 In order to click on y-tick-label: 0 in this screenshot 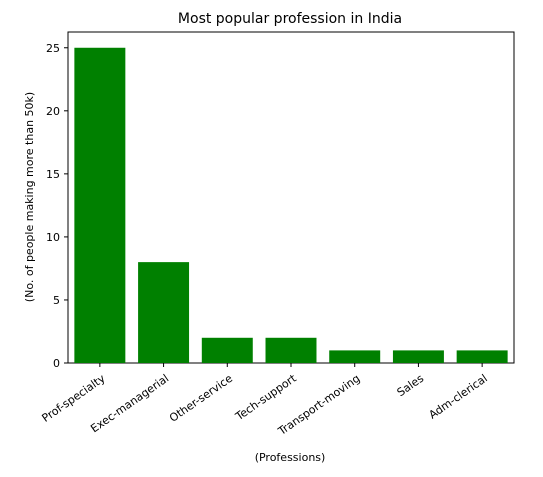, I will do `click(56, 363)`.